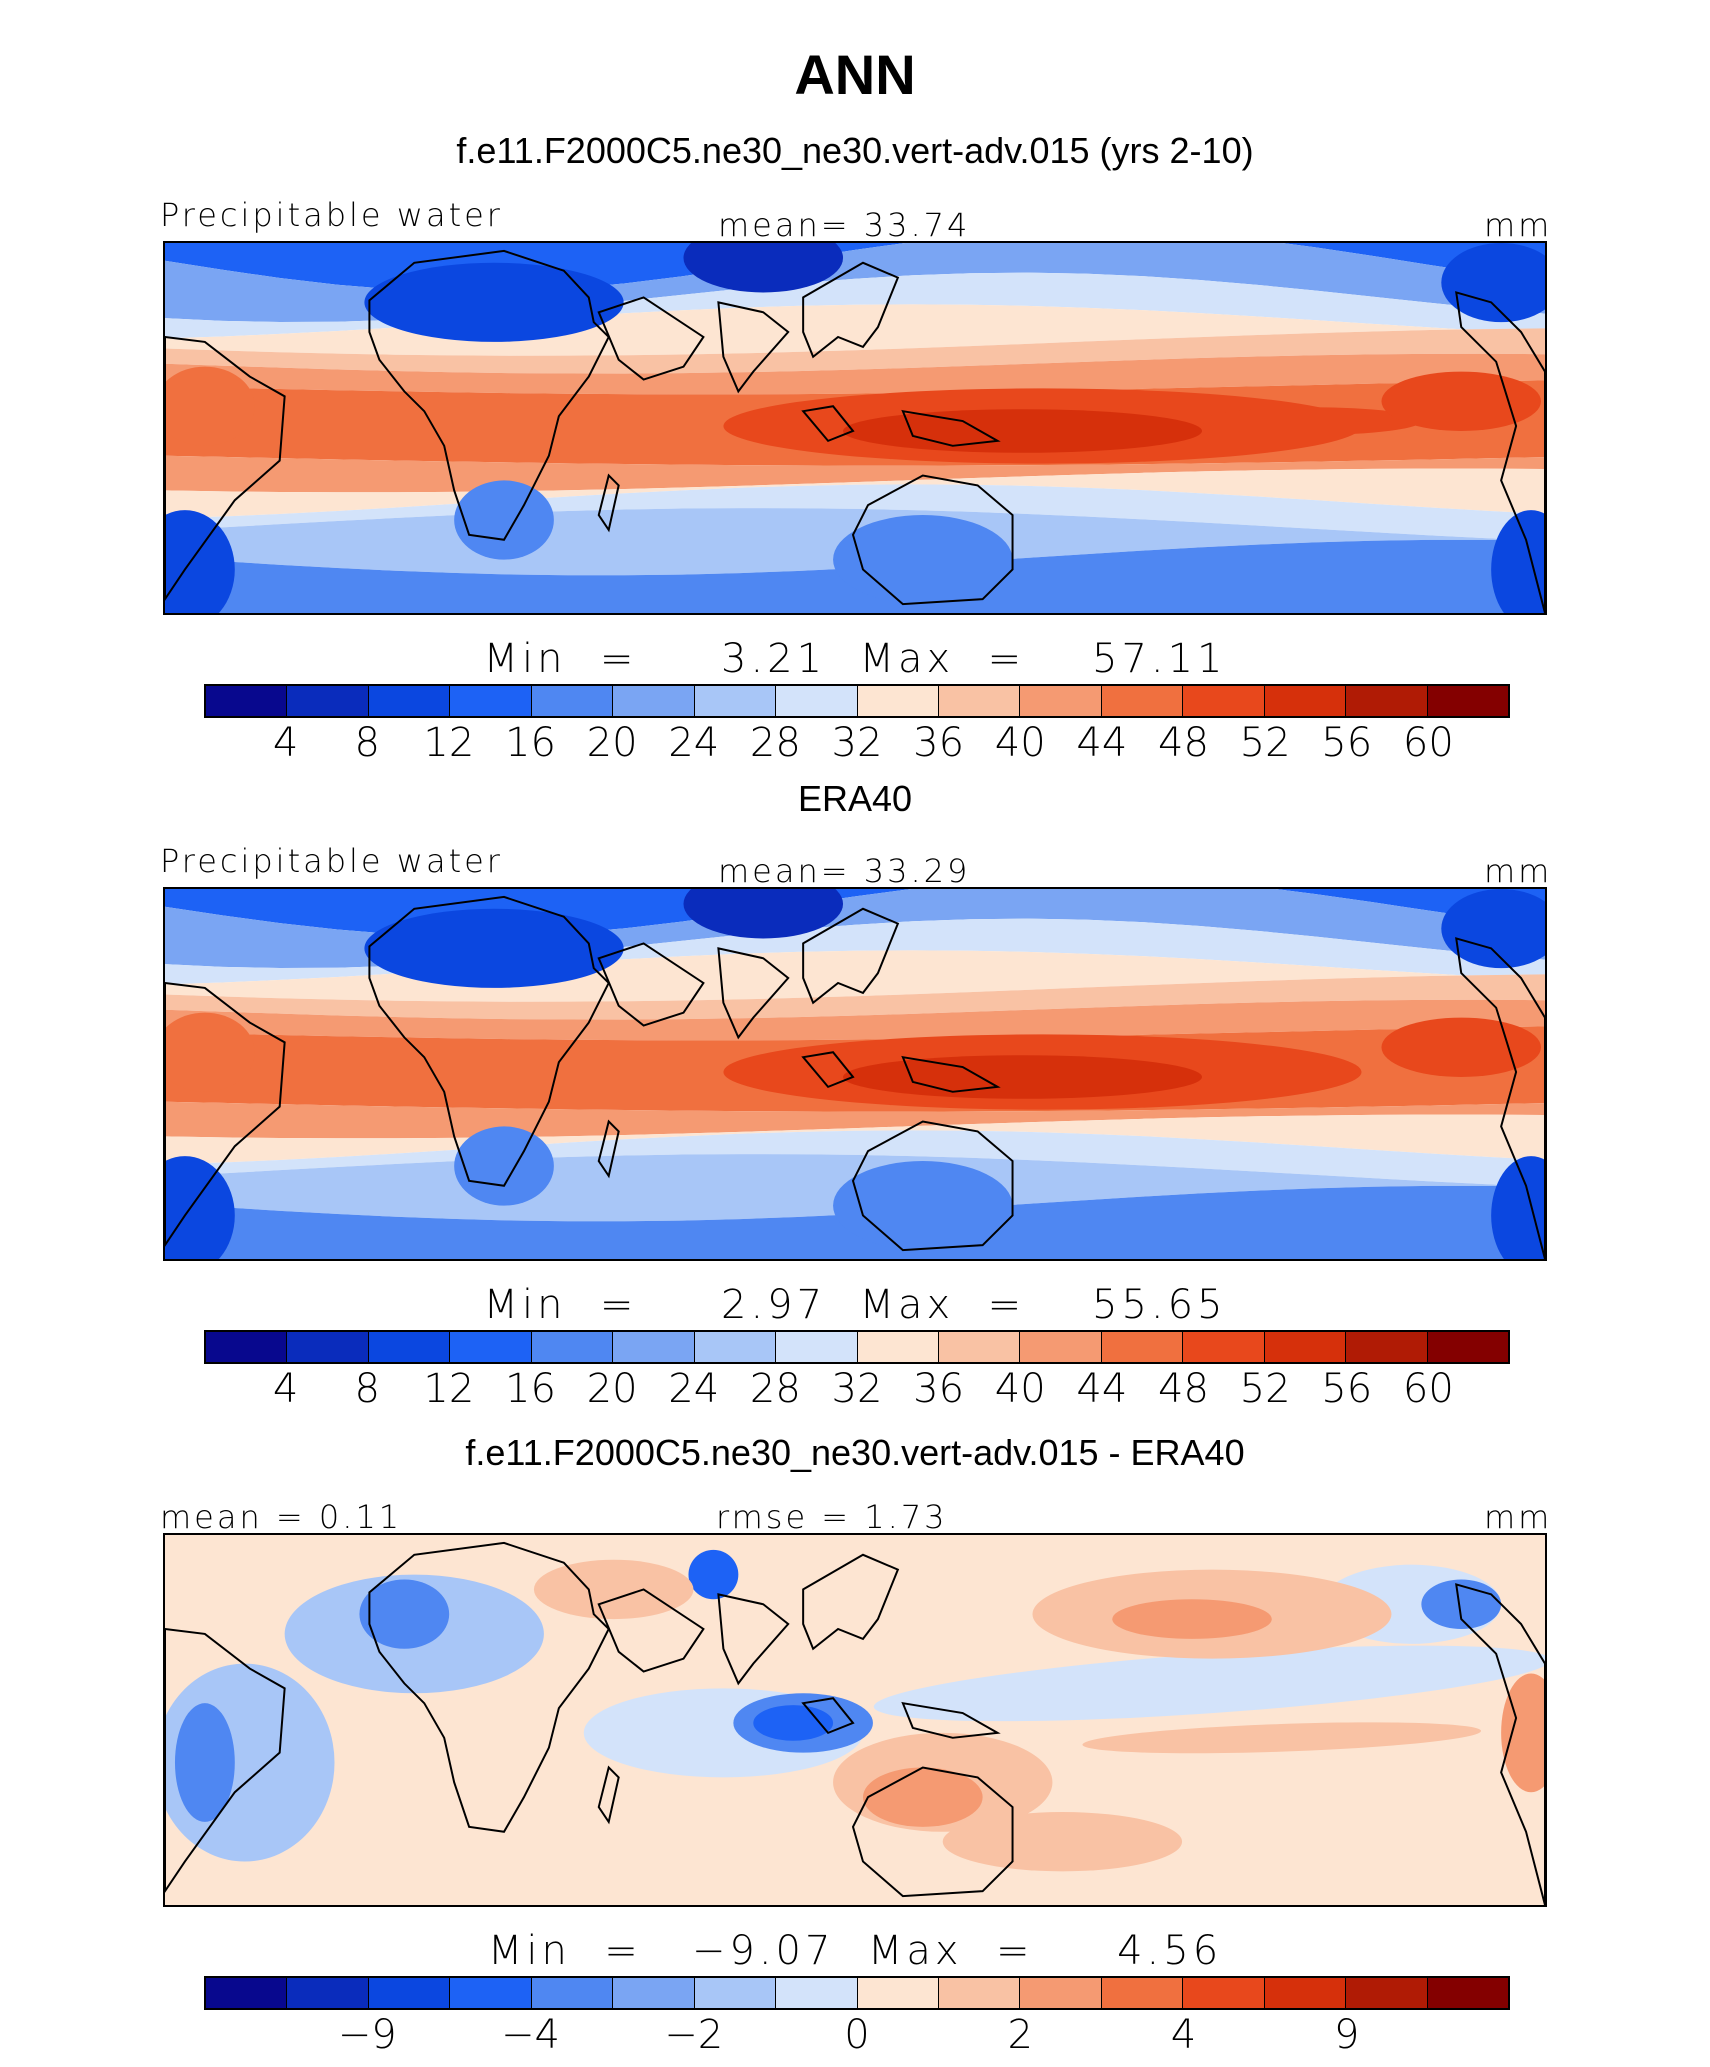 This screenshot has width=1710, height=2067. What do you see at coordinates (939, 743) in the screenshot?
I see `colorbar-tick-label: 36` at bounding box center [939, 743].